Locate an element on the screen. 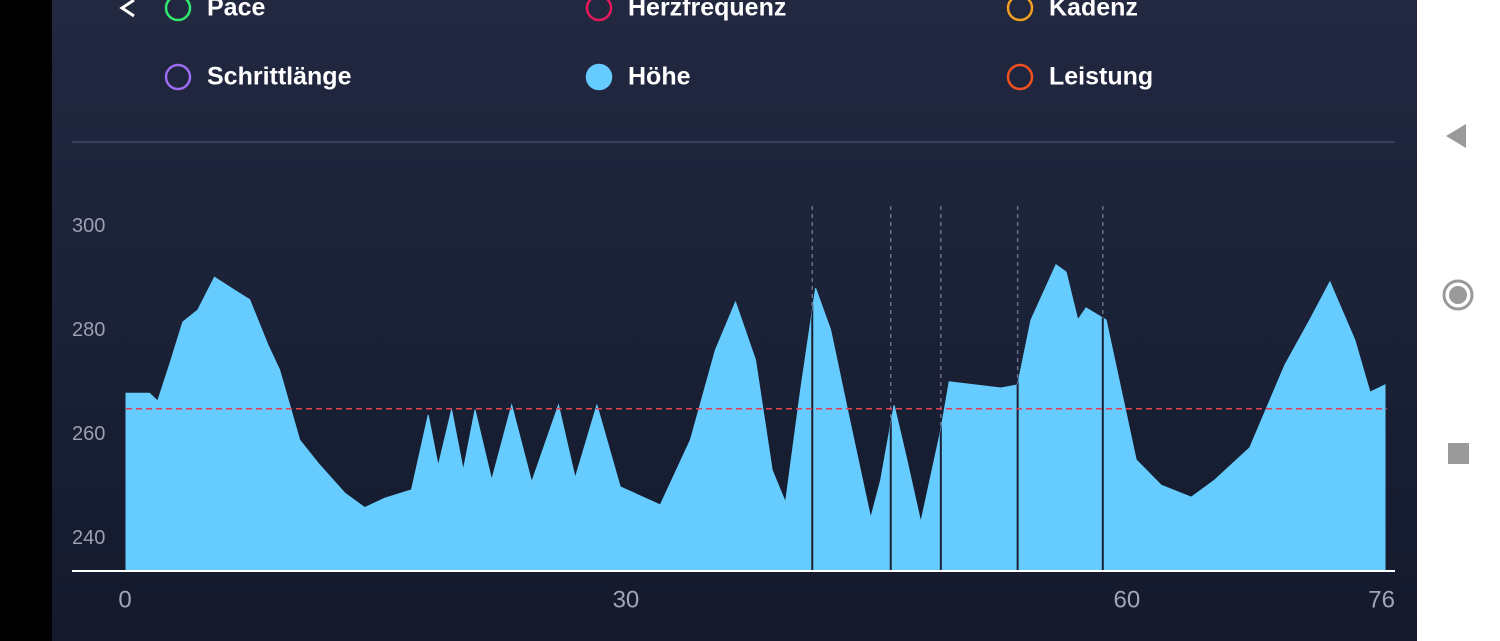 This screenshot has height=641, width=1500. y-tick-label: 240 is located at coordinates (88, 538).